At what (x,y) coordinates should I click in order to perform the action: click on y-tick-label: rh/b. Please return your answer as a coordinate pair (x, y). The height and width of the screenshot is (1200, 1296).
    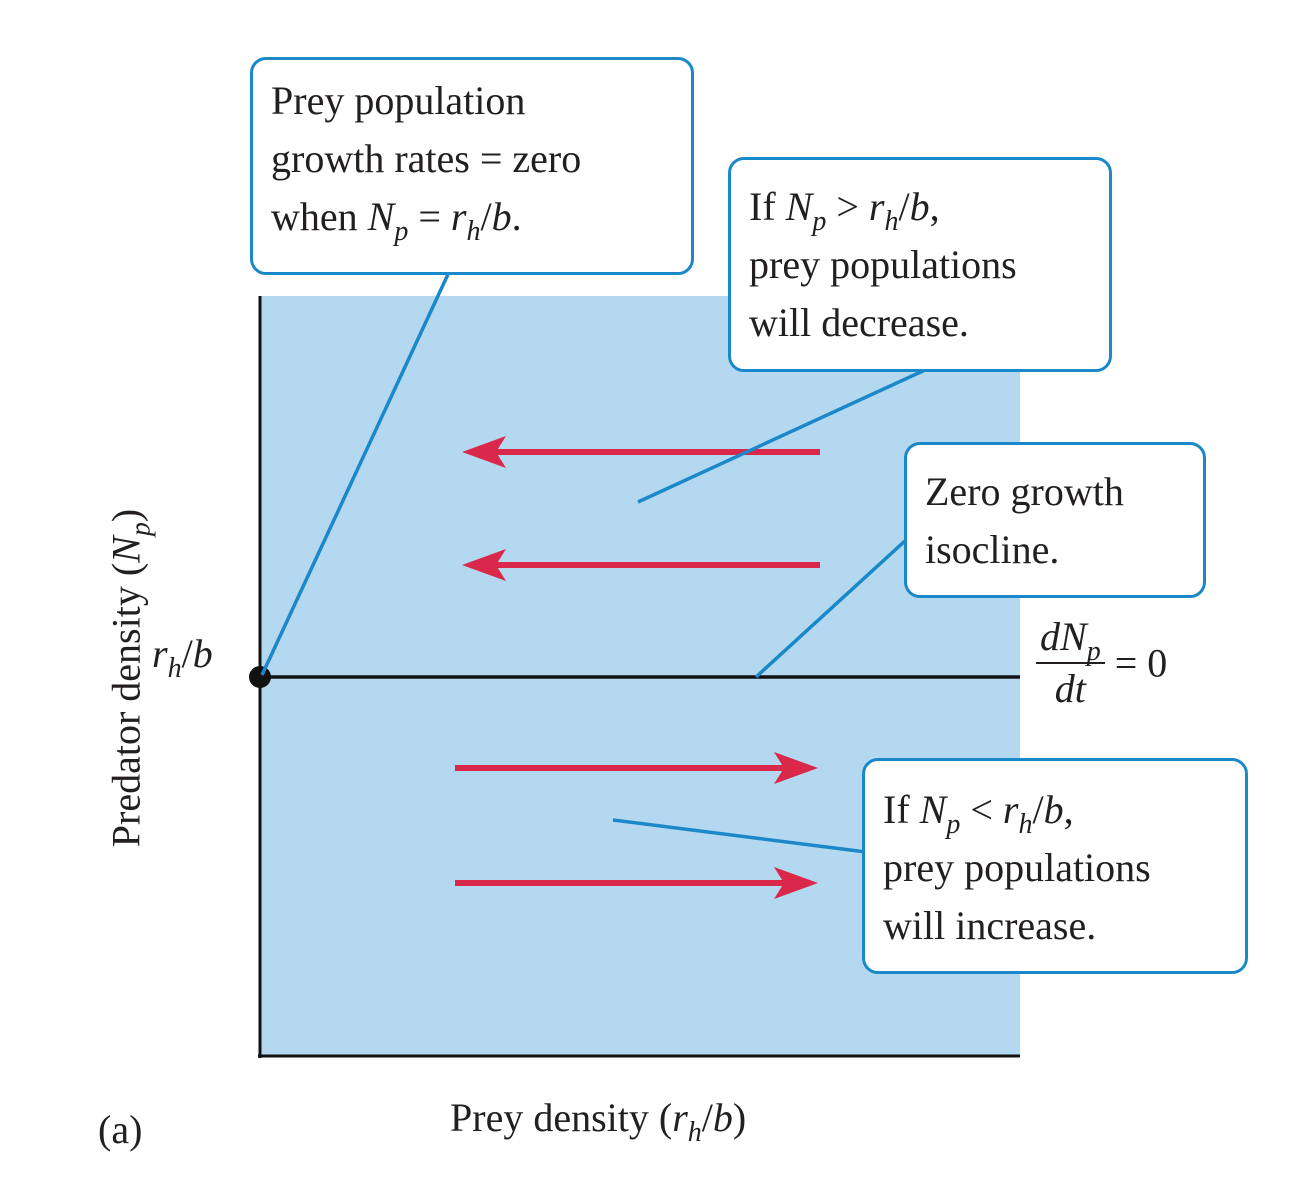
    Looking at the image, I should click on (182, 657).